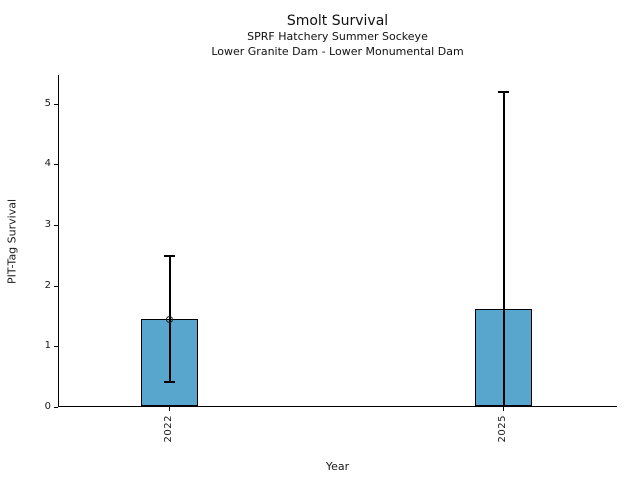 This screenshot has width=640, height=480. What do you see at coordinates (47, 285) in the screenshot?
I see `y-tick-label: 2` at bounding box center [47, 285].